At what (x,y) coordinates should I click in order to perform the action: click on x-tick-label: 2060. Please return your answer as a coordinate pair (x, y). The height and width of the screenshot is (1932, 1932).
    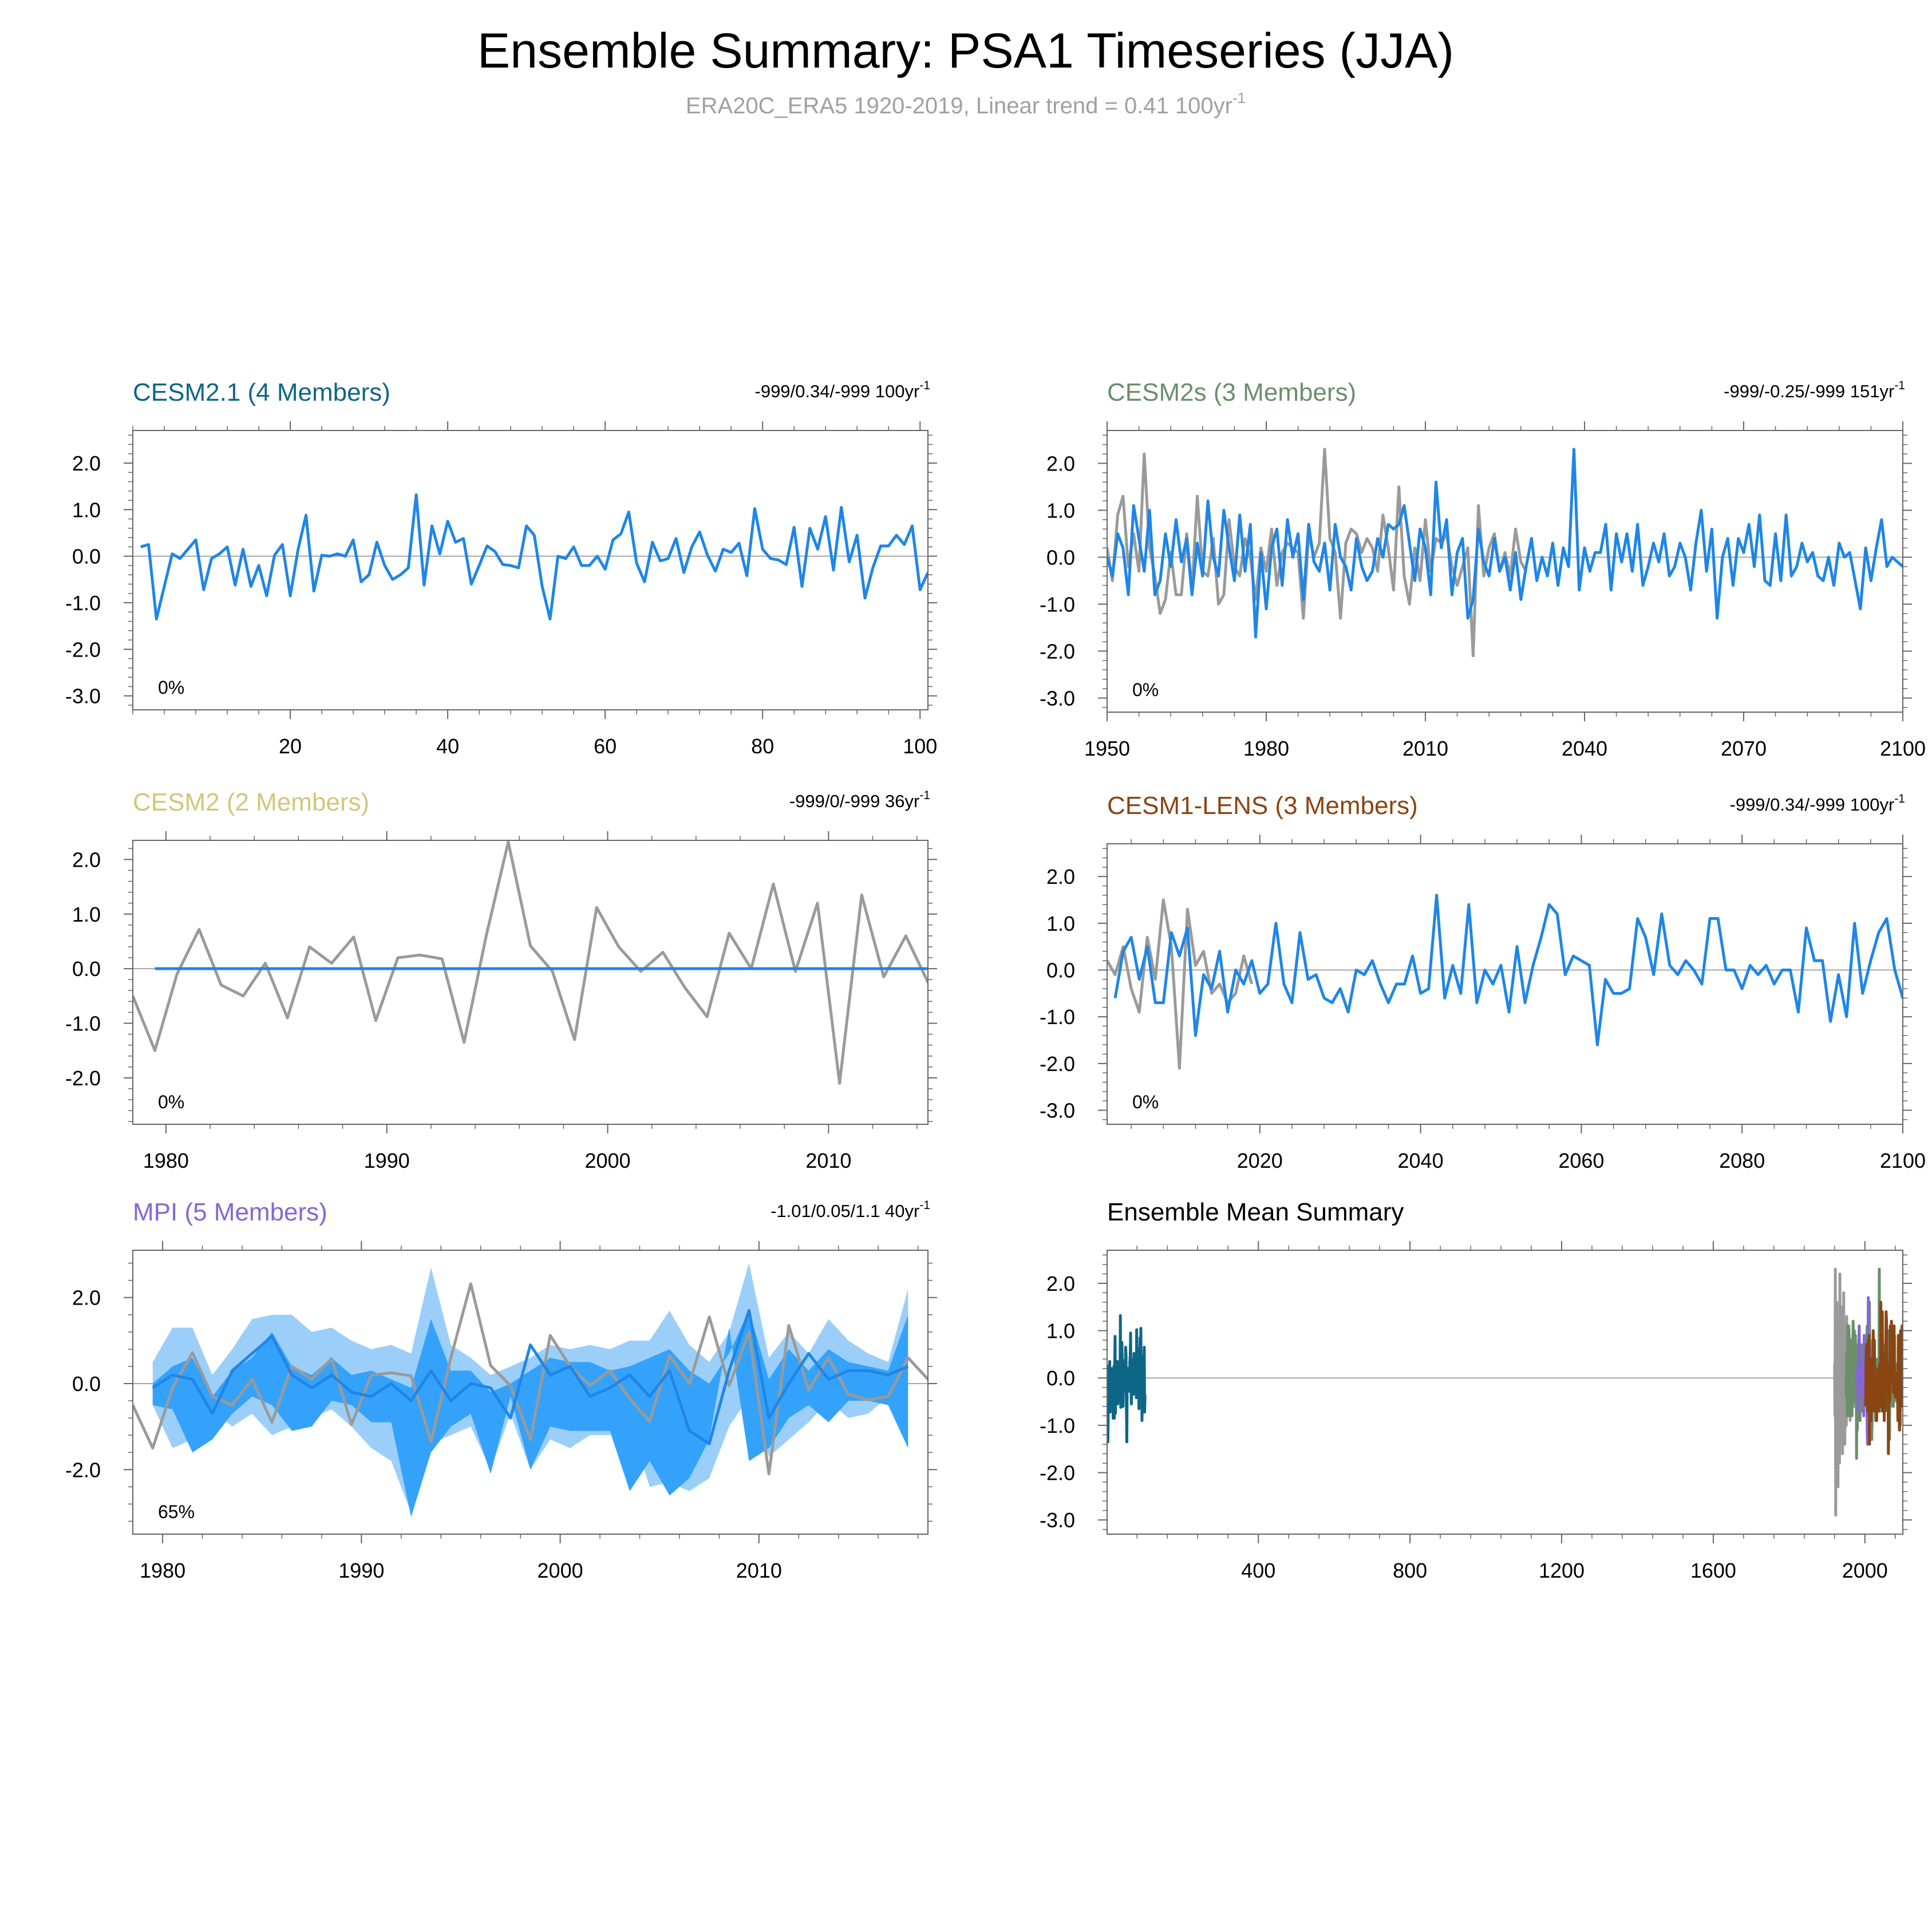
    Looking at the image, I should click on (1581, 1160).